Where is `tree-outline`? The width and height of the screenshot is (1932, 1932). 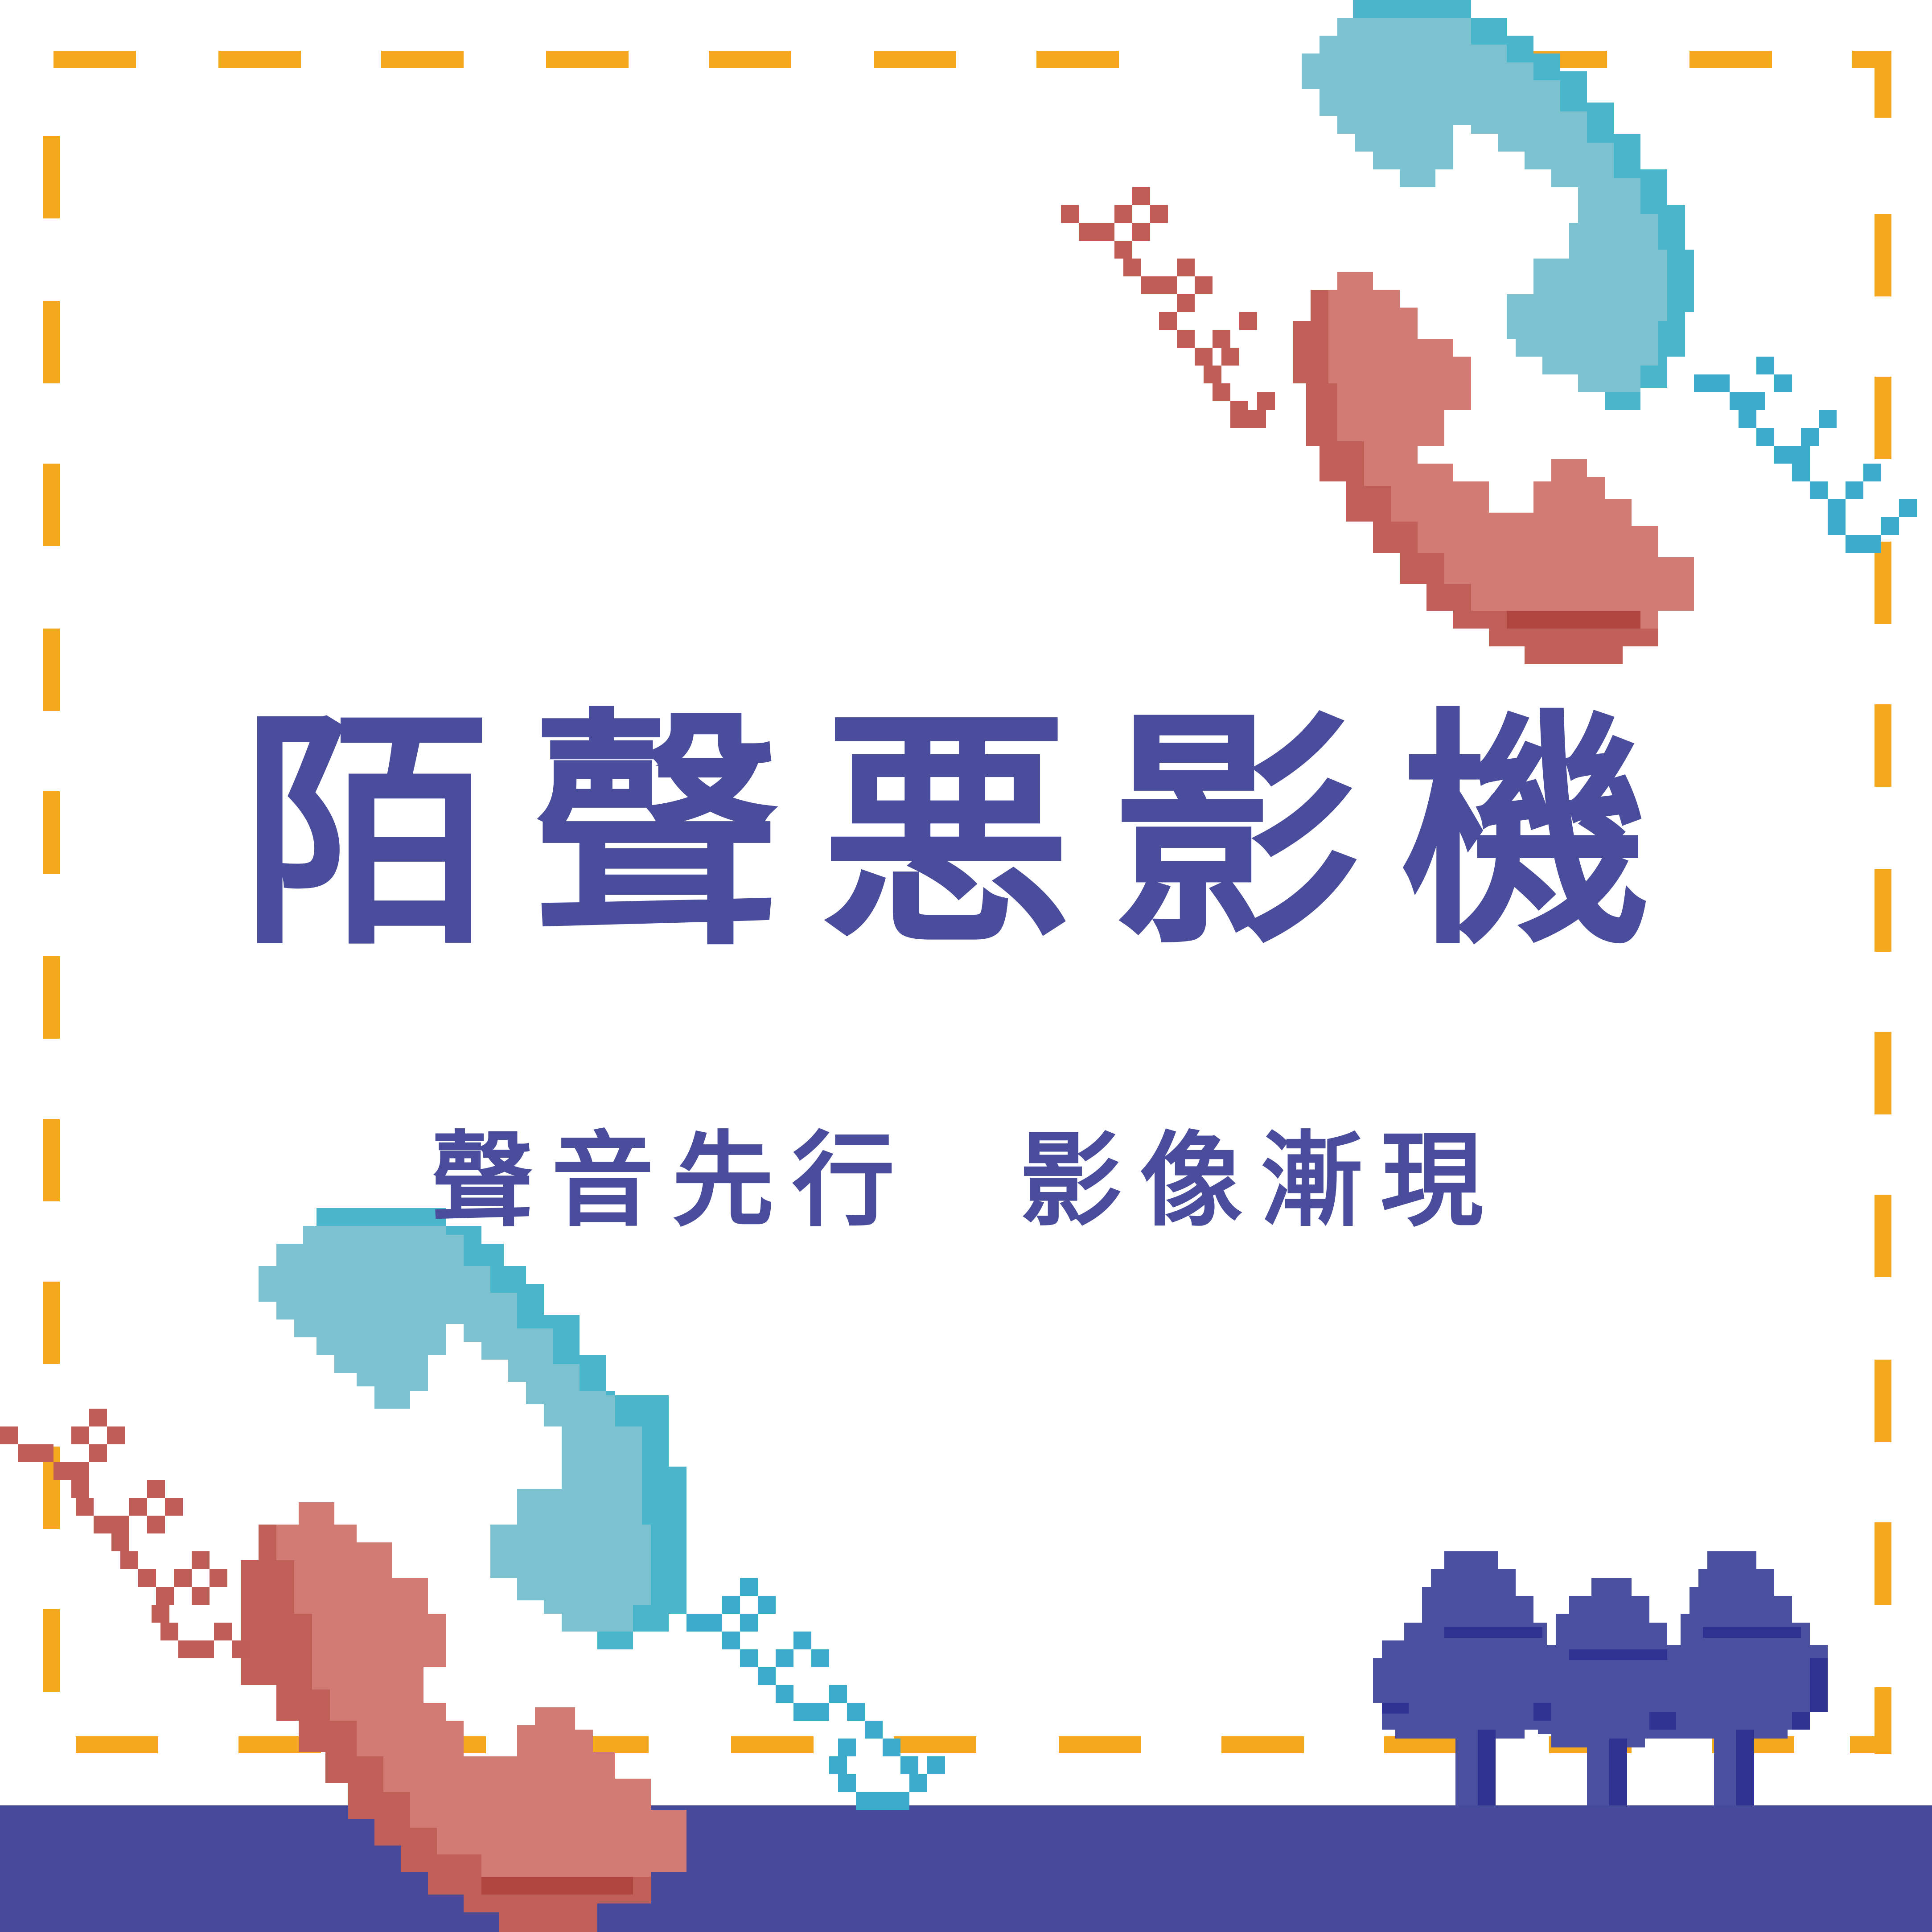
tree-outline is located at coordinates (1605, 1678).